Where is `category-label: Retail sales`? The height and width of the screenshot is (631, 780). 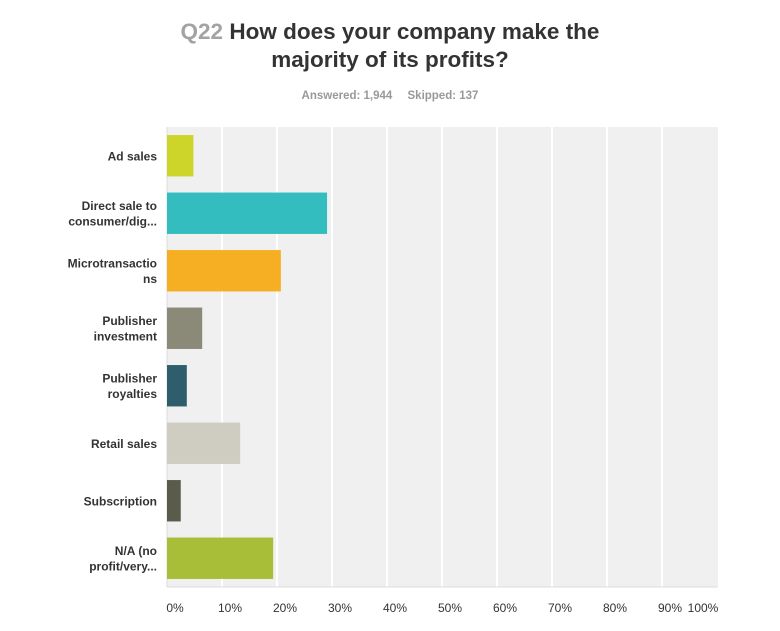 category-label: Retail sales is located at coordinates (124, 444).